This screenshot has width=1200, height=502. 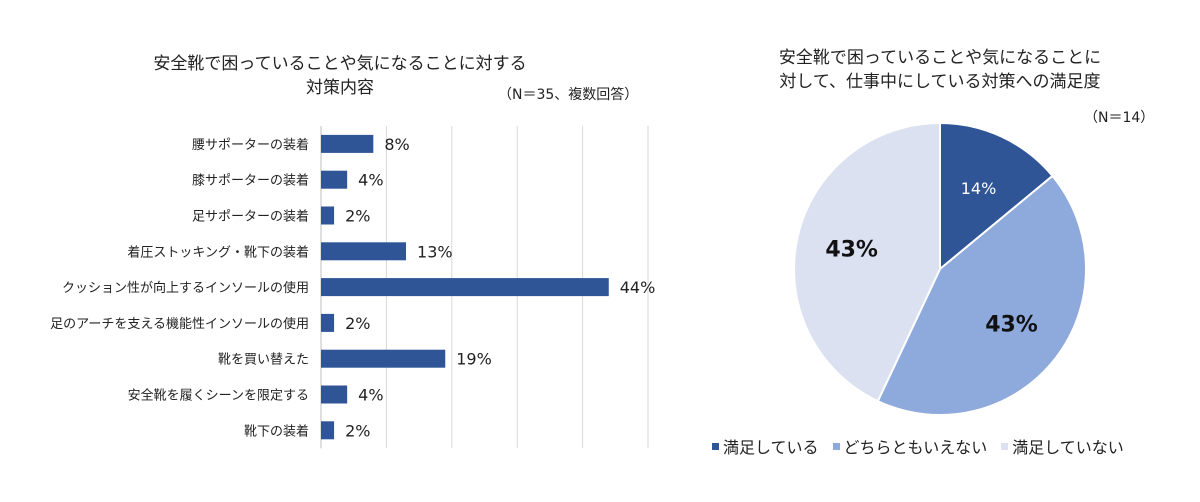 What do you see at coordinates (250, 181) in the screenshot?
I see `category-label: 膝サポーターの装着` at bounding box center [250, 181].